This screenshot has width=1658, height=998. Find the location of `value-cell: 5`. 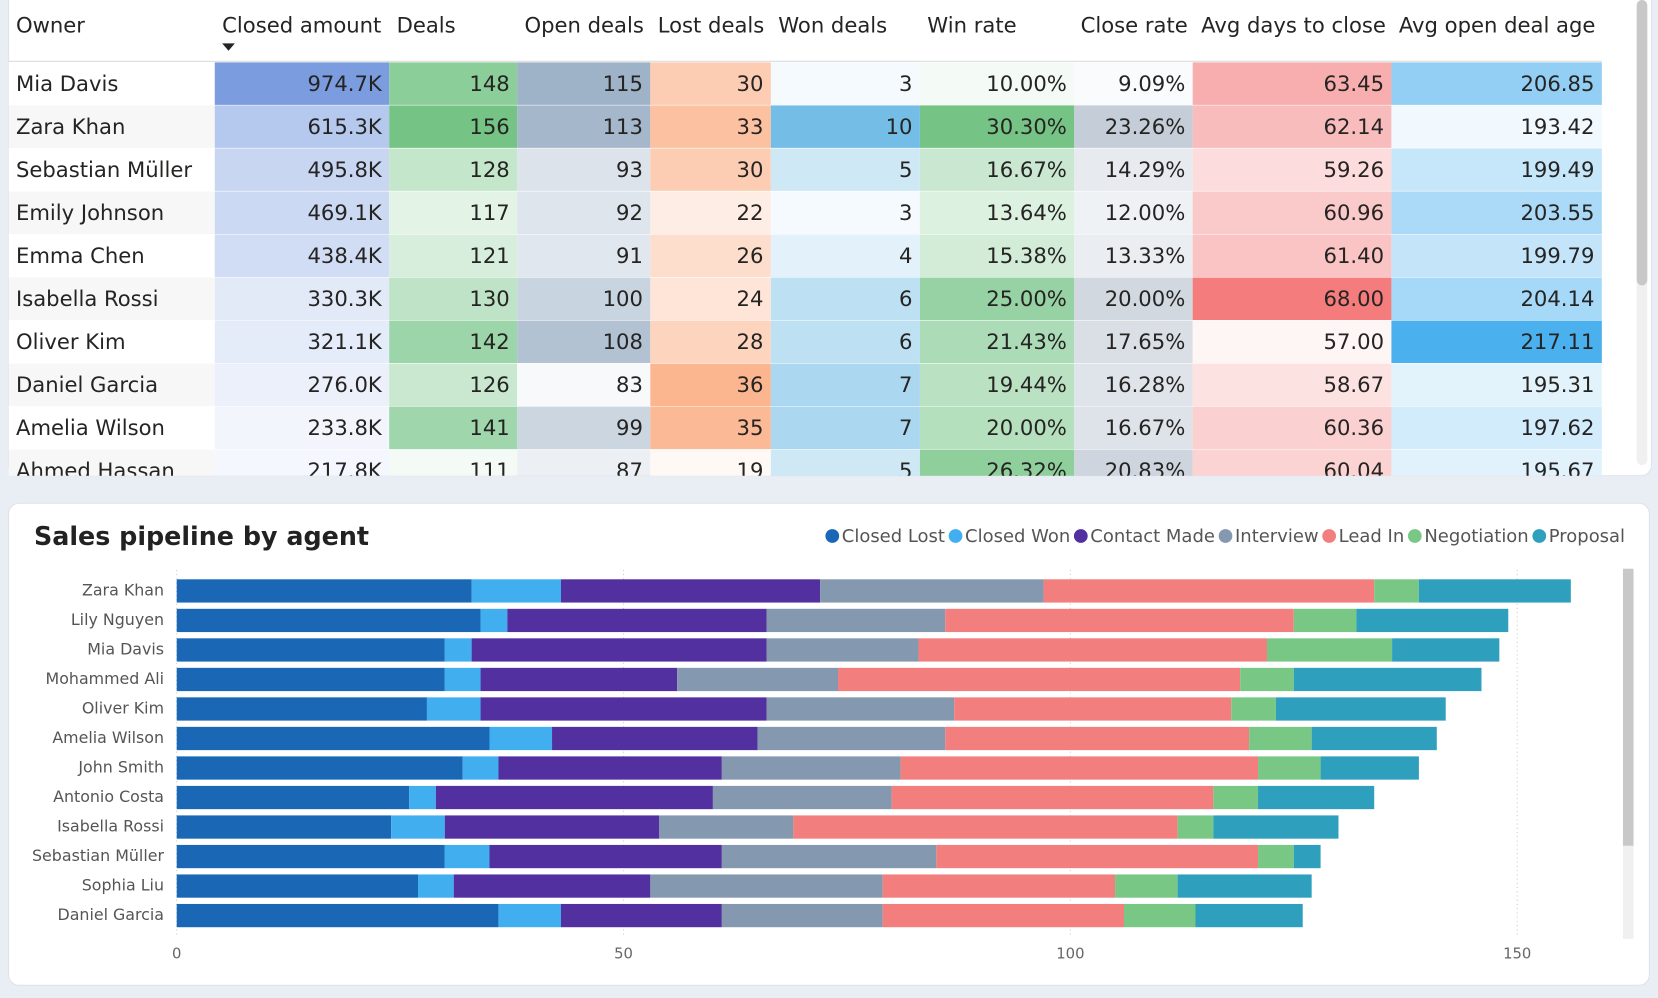

value-cell: 5 is located at coordinates (905, 470).